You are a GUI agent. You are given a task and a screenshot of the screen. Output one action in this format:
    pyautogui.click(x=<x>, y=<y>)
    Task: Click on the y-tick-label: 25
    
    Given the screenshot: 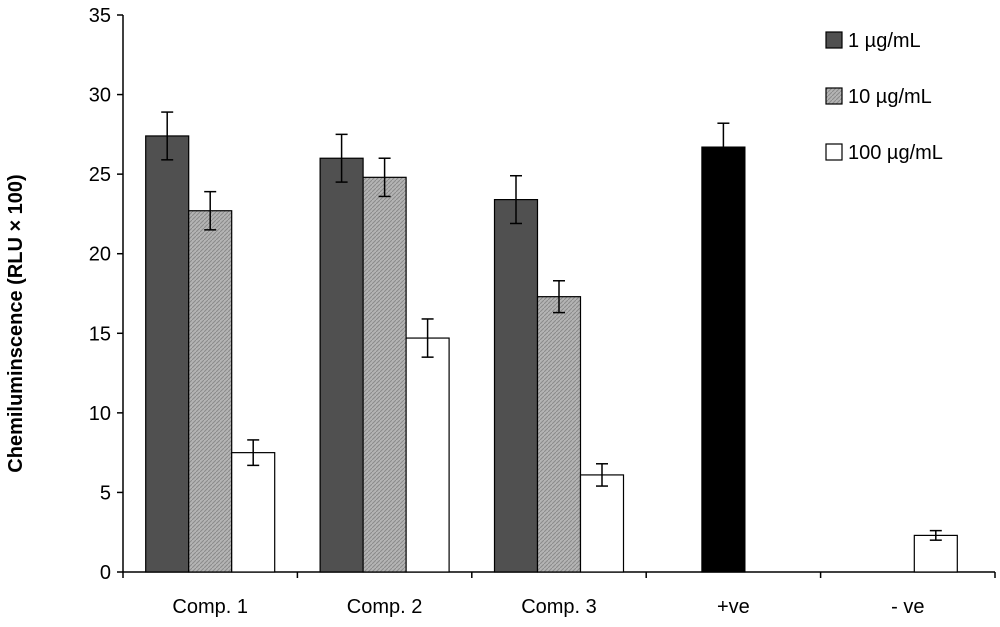 What is the action you would take?
    pyautogui.click(x=100, y=175)
    